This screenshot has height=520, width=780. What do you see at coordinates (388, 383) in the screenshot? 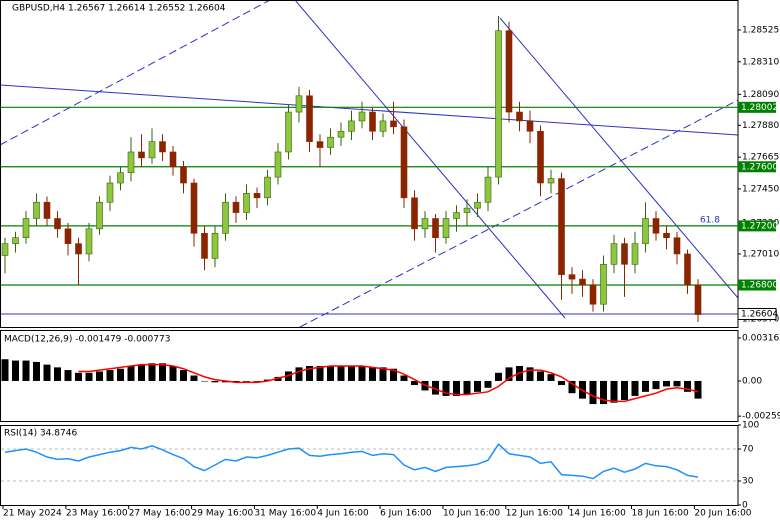
I see `line` at bounding box center [388, 383].